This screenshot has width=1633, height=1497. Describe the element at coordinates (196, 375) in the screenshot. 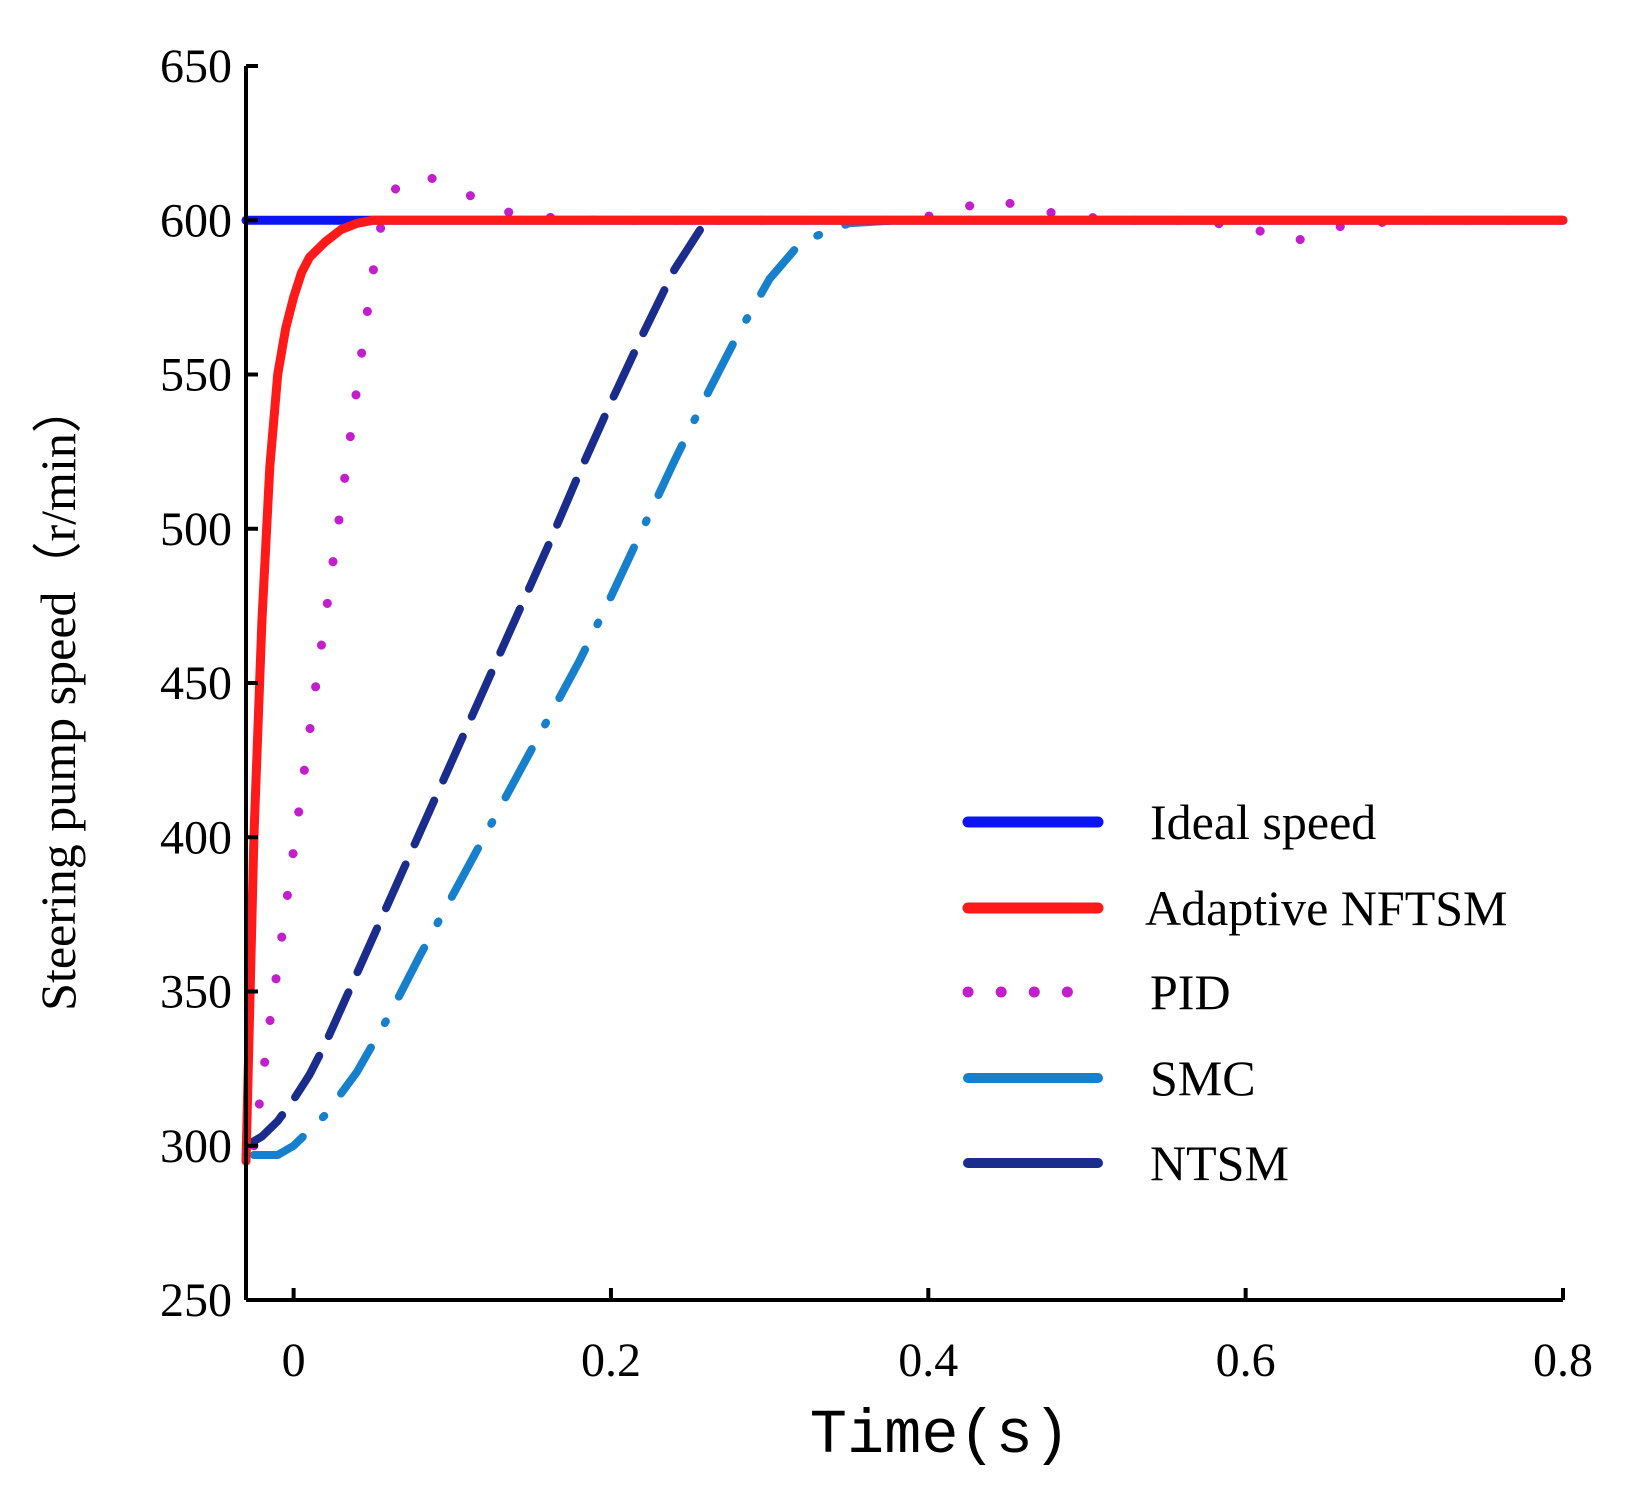

I see `y-tick-label: 550` at that location.